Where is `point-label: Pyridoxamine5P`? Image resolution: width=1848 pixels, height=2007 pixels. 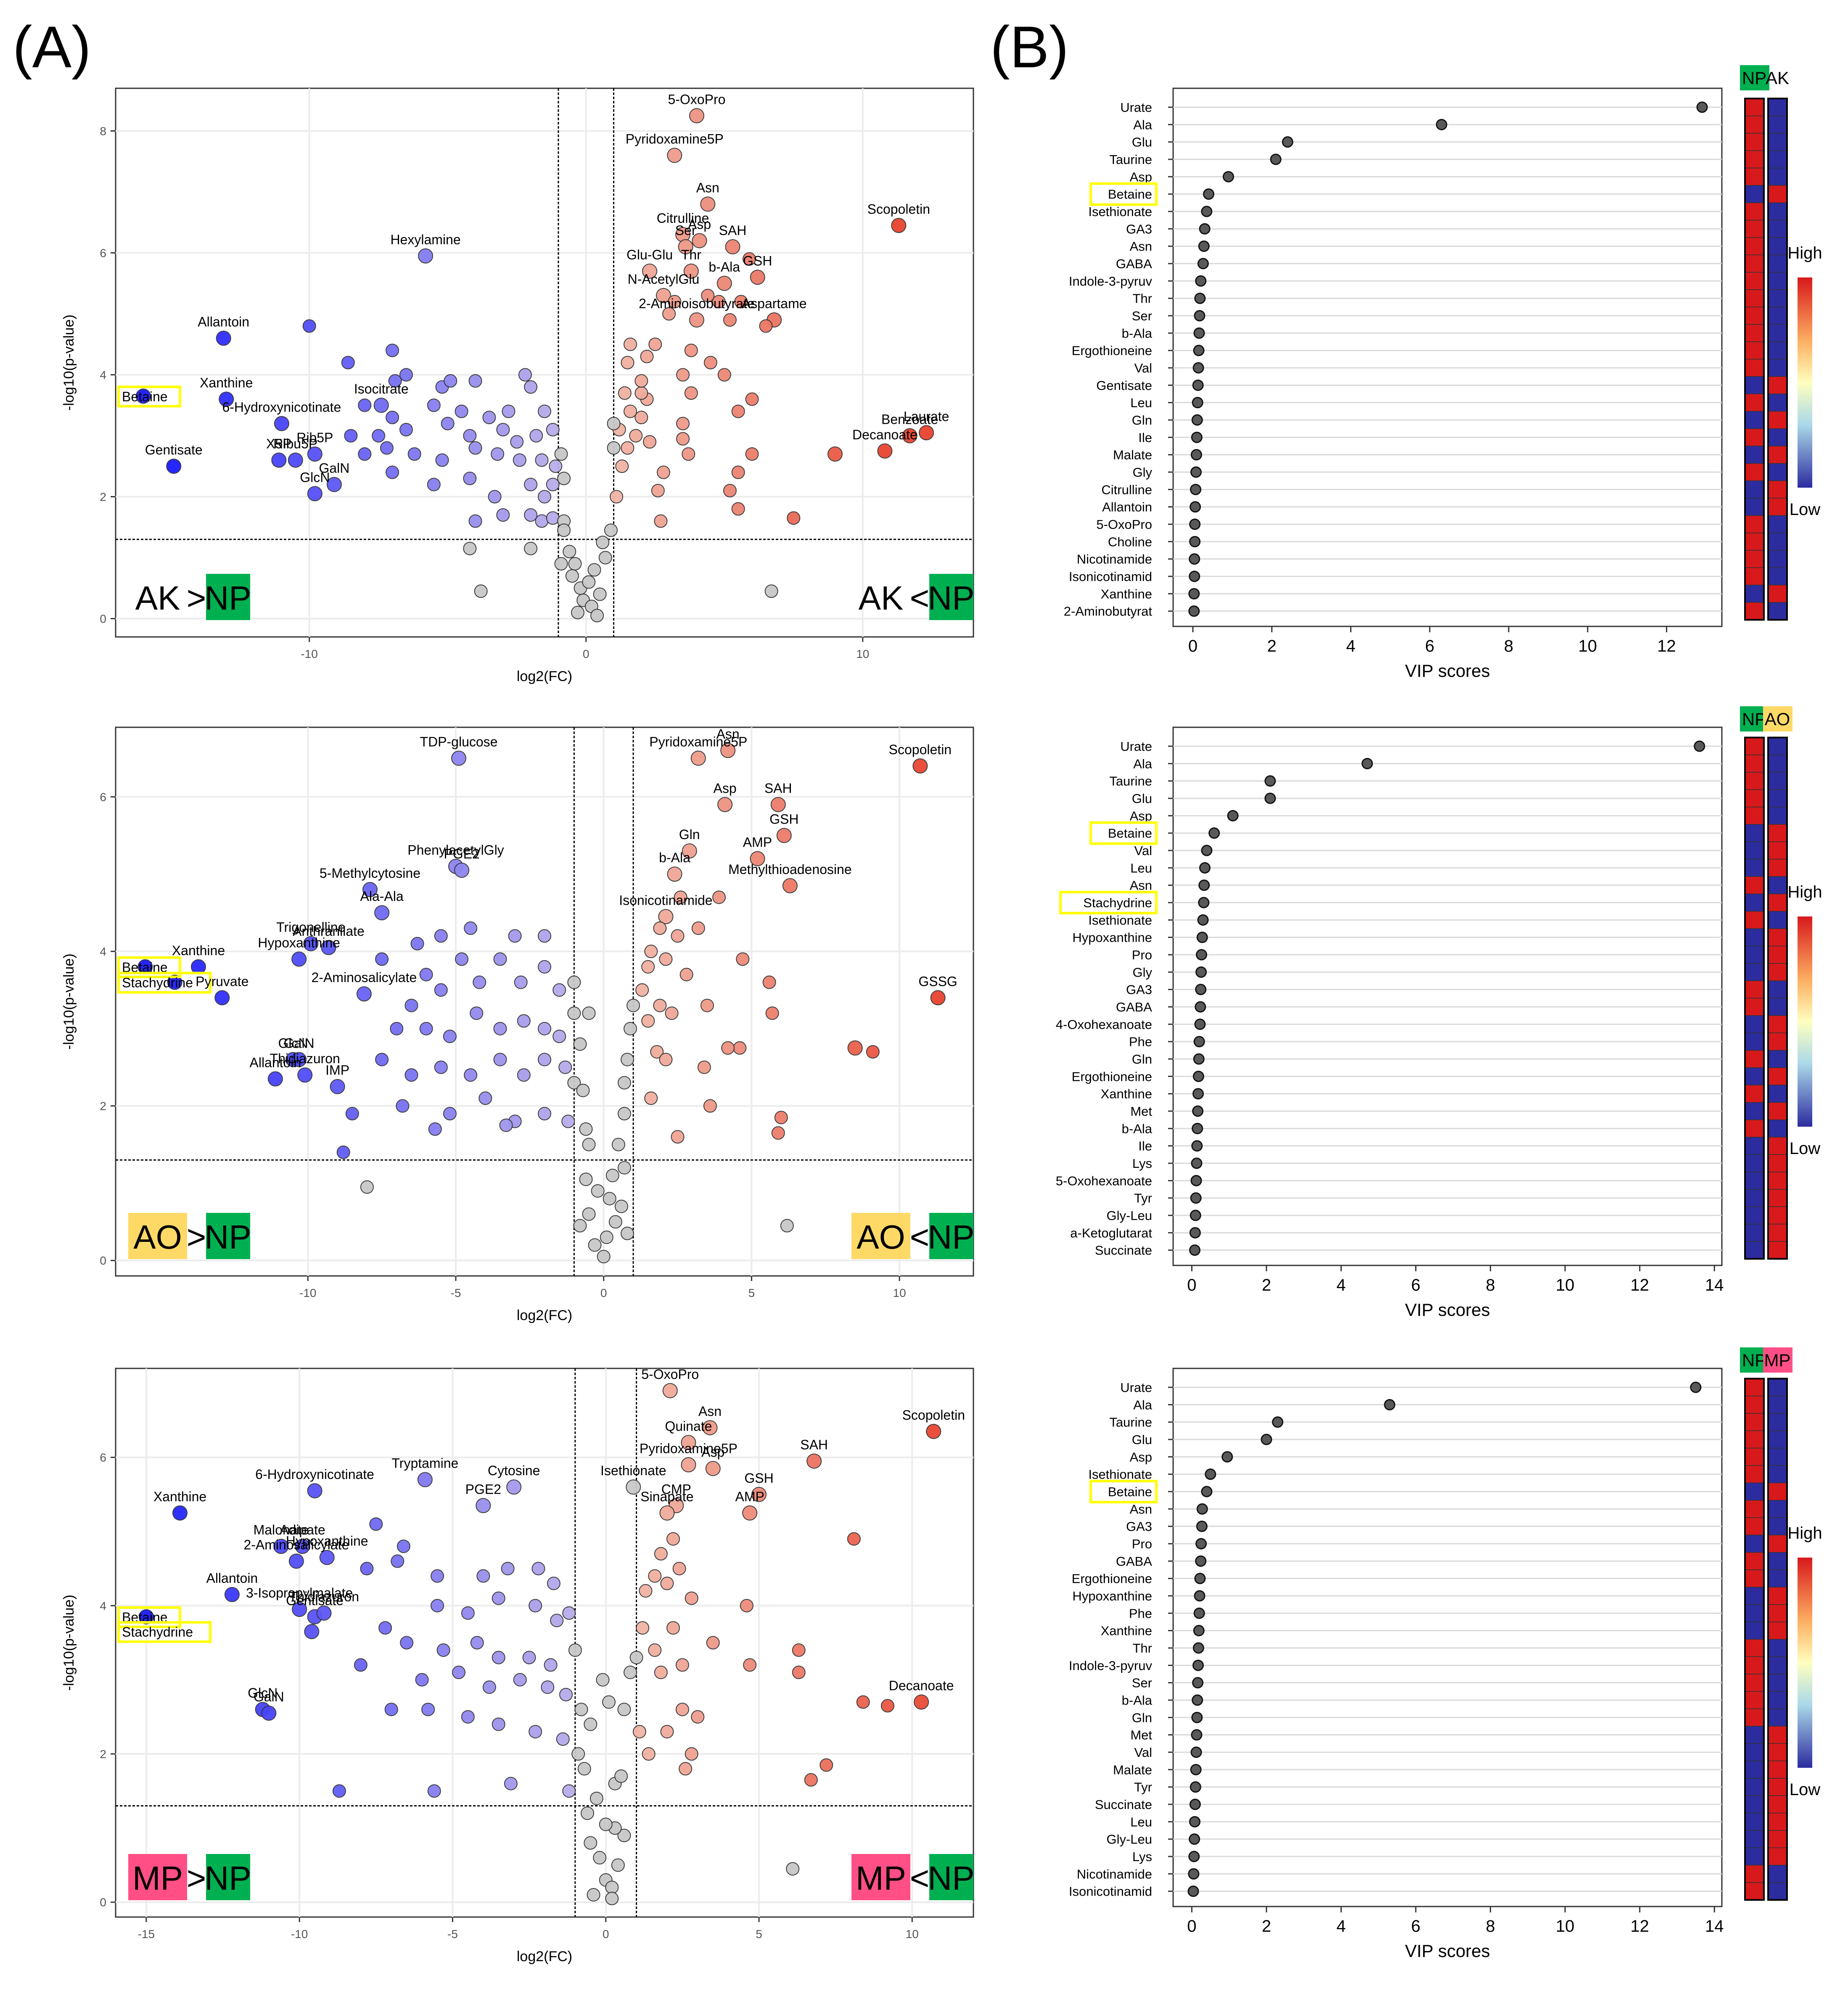 point-label: Pyridoxamine5P is located at coordinates (675, 139).